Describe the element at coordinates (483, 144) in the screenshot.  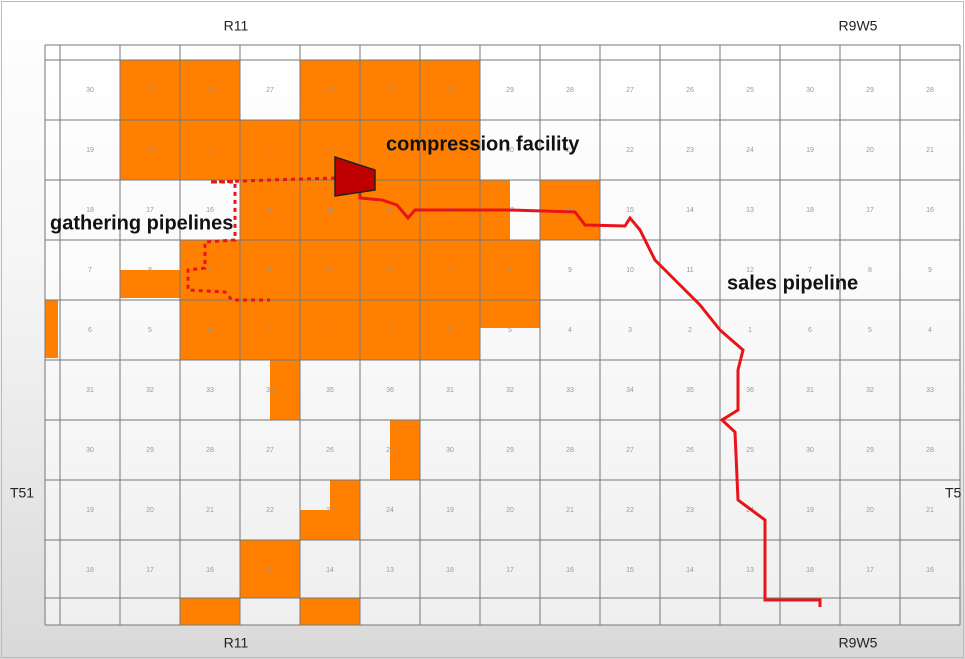
I see `annotation: compression facility` at that location.